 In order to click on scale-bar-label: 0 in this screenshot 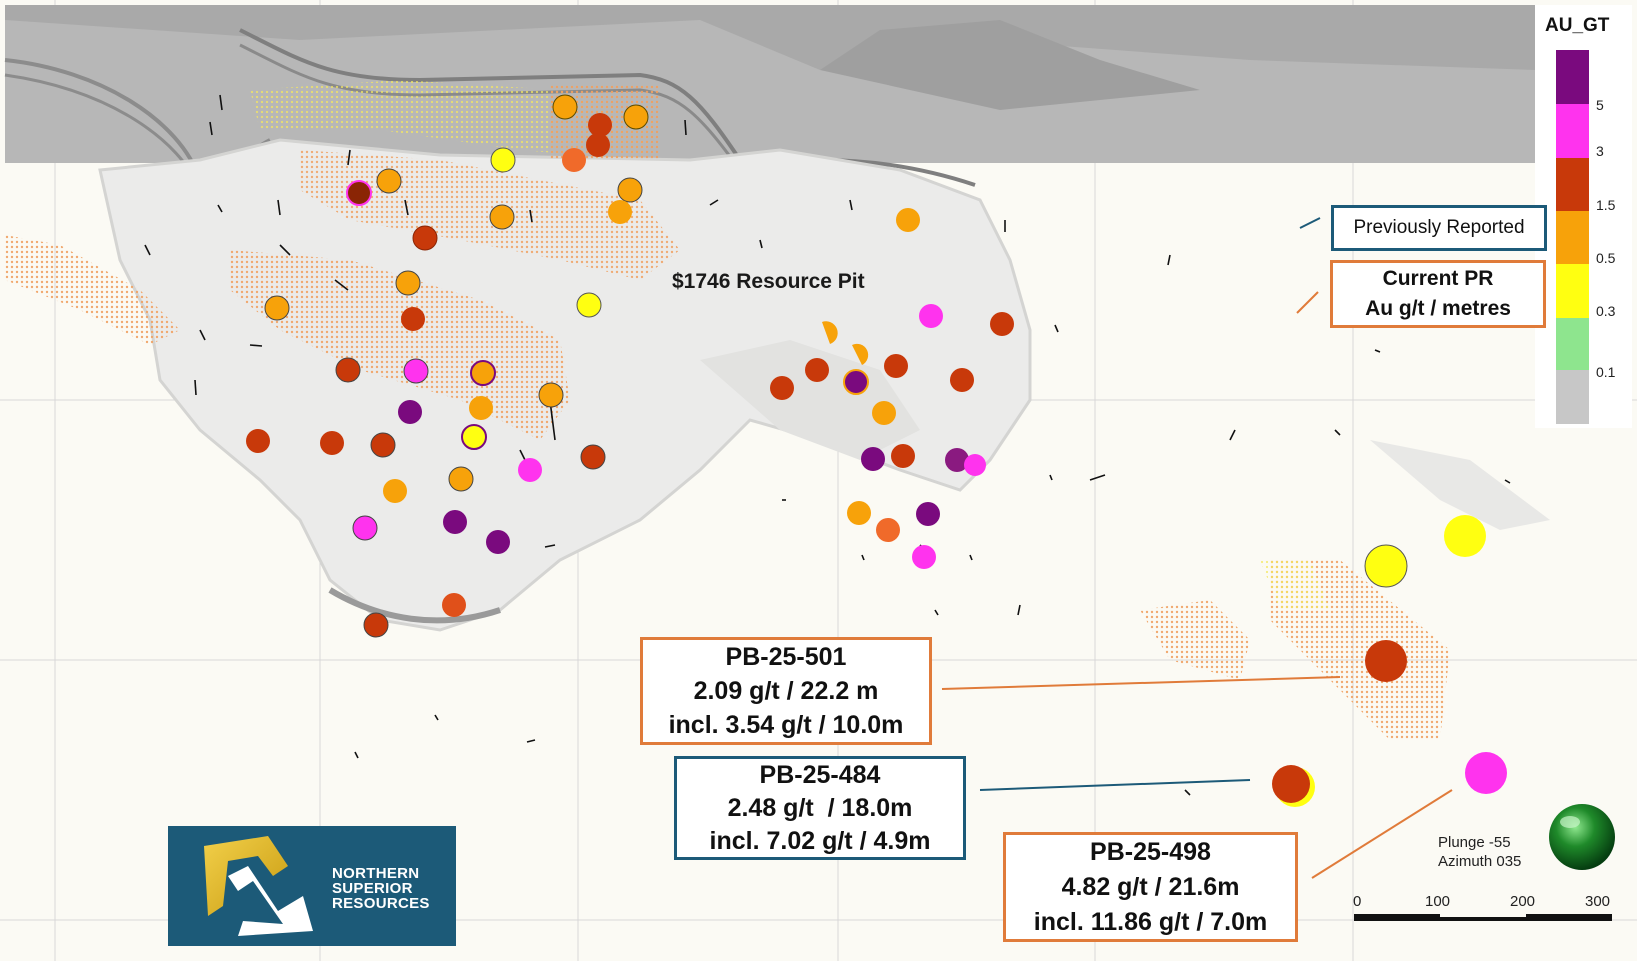, I will do `click(1357, 901)`.